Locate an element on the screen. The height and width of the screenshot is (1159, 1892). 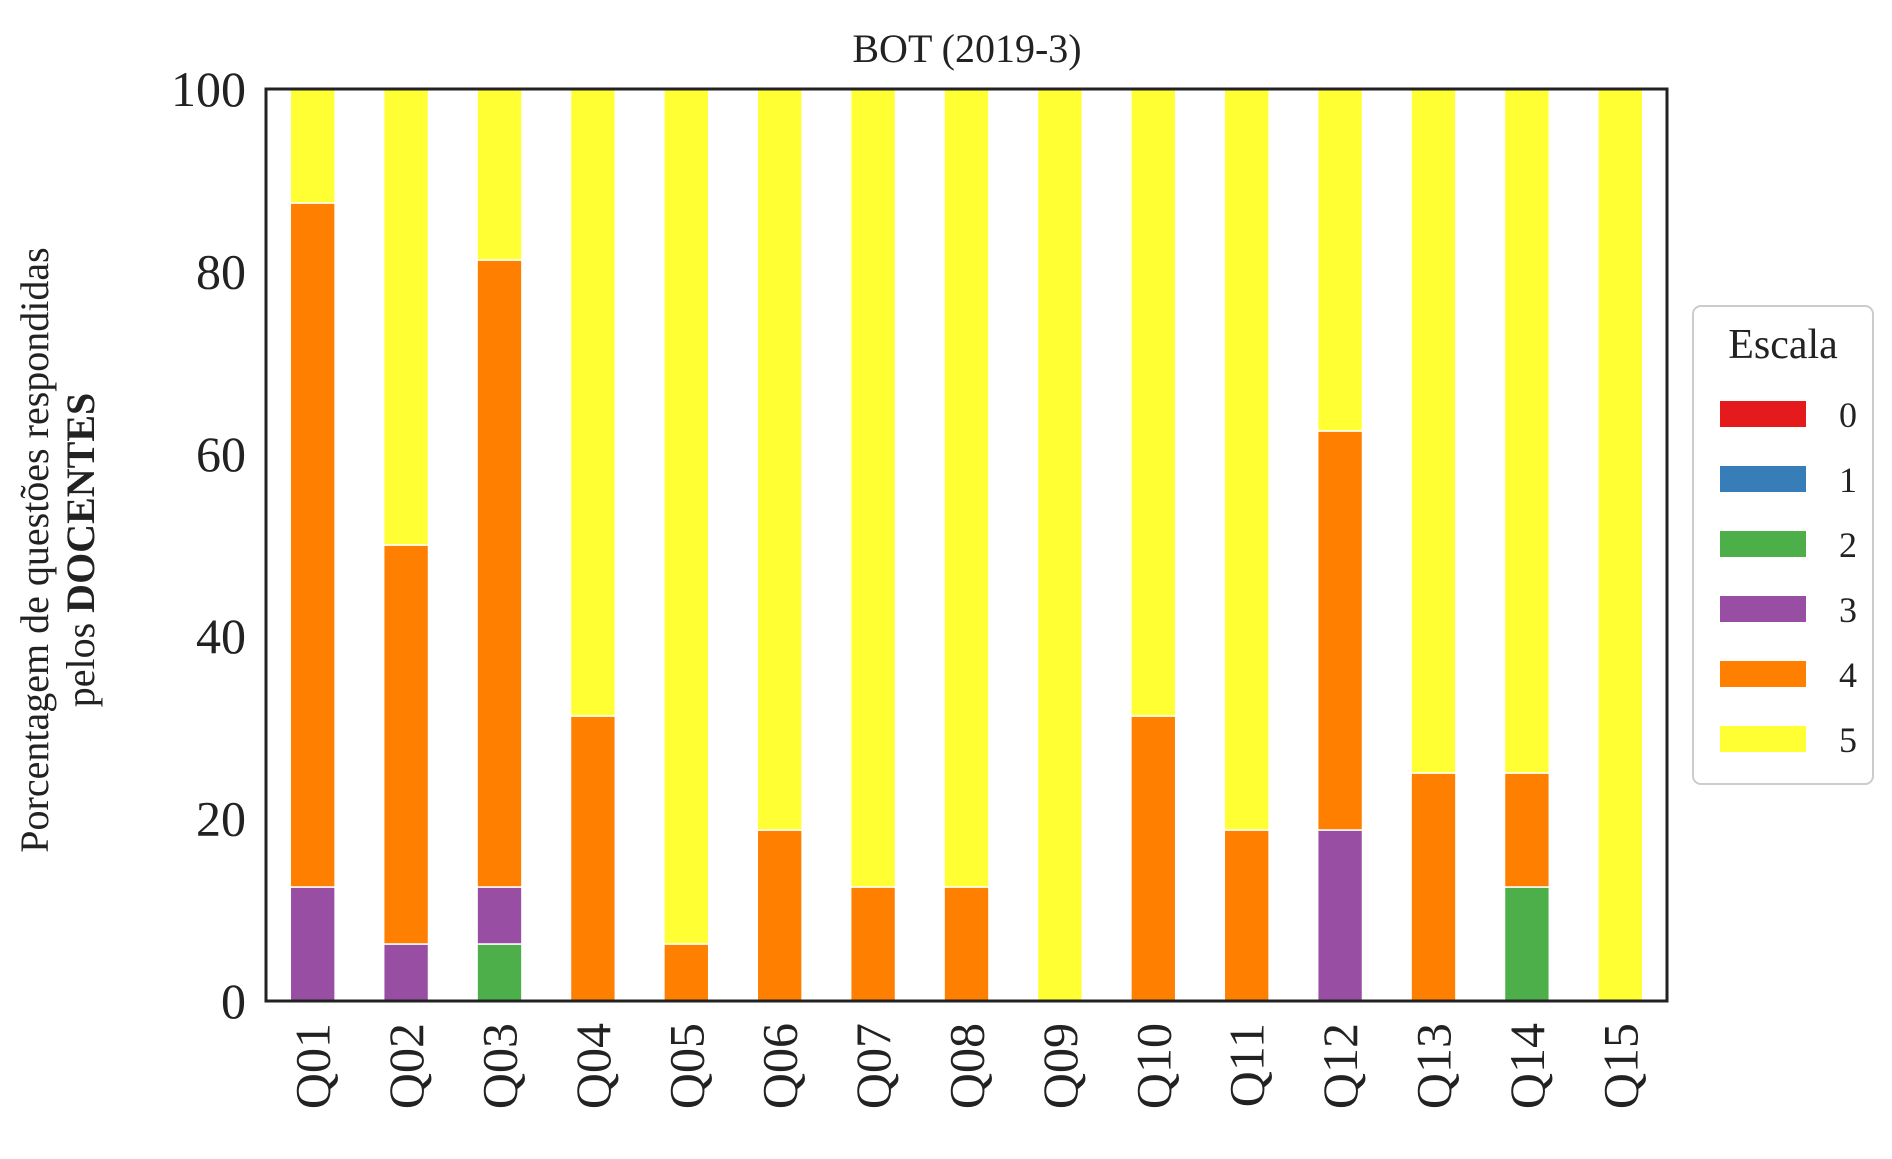
legend: Escala 0 1 2 3 4 5 is located at coordinates (1783, 545).